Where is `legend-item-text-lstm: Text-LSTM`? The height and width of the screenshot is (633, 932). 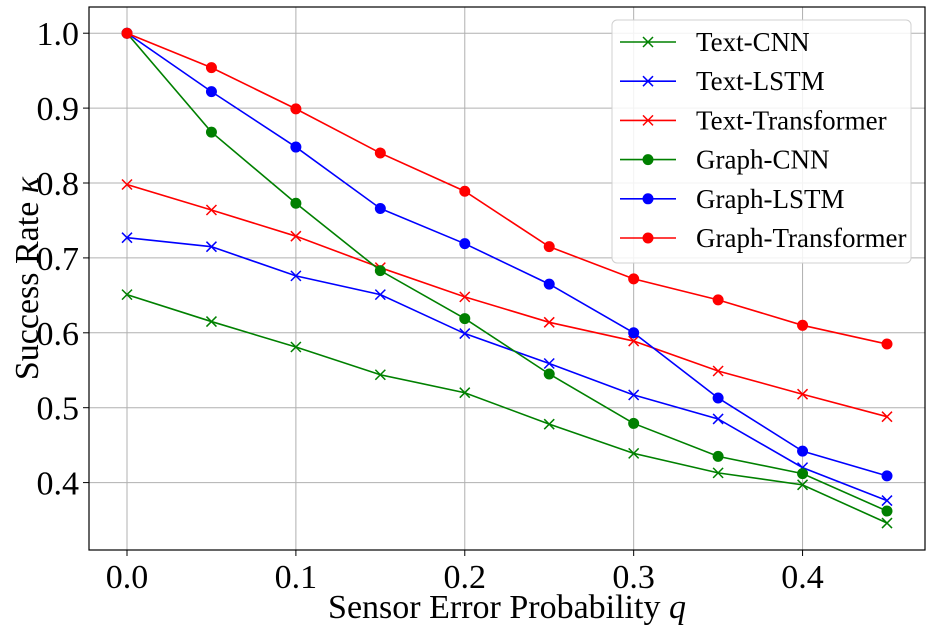 legend-item-text-lstm: Text-LSTM is located at coordinates (722, 81).